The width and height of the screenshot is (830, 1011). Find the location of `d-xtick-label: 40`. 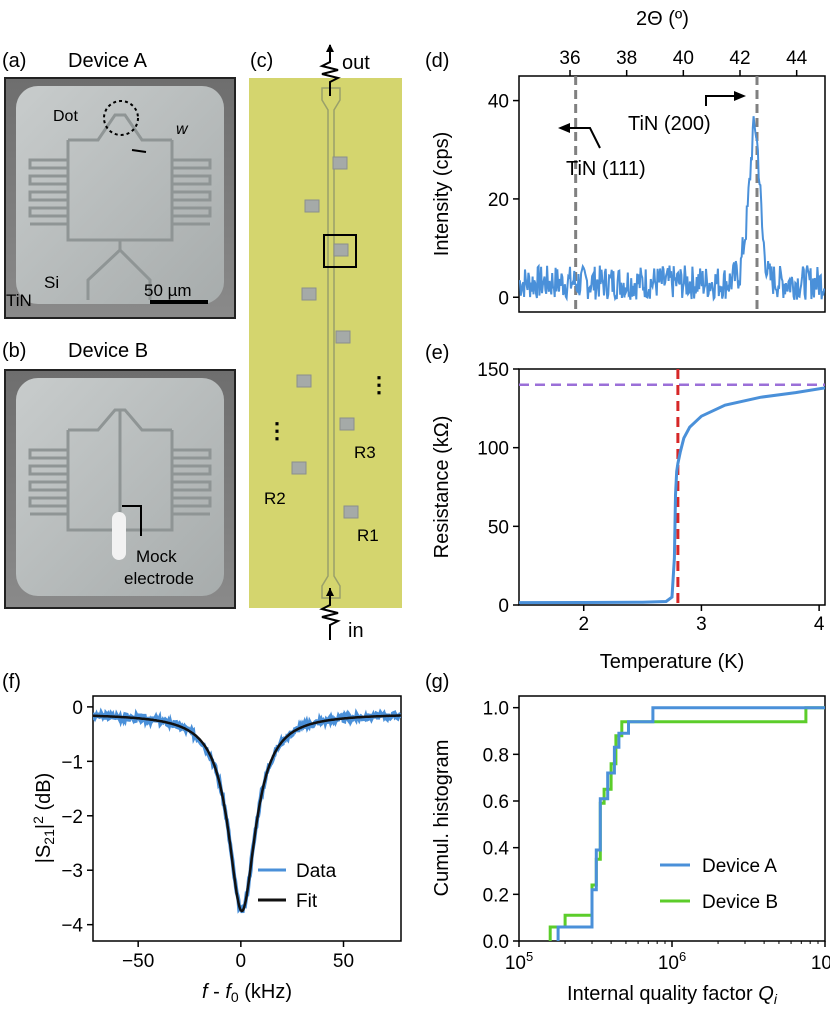

d-xtick-label: 40 is located at coordinates (683, 58).